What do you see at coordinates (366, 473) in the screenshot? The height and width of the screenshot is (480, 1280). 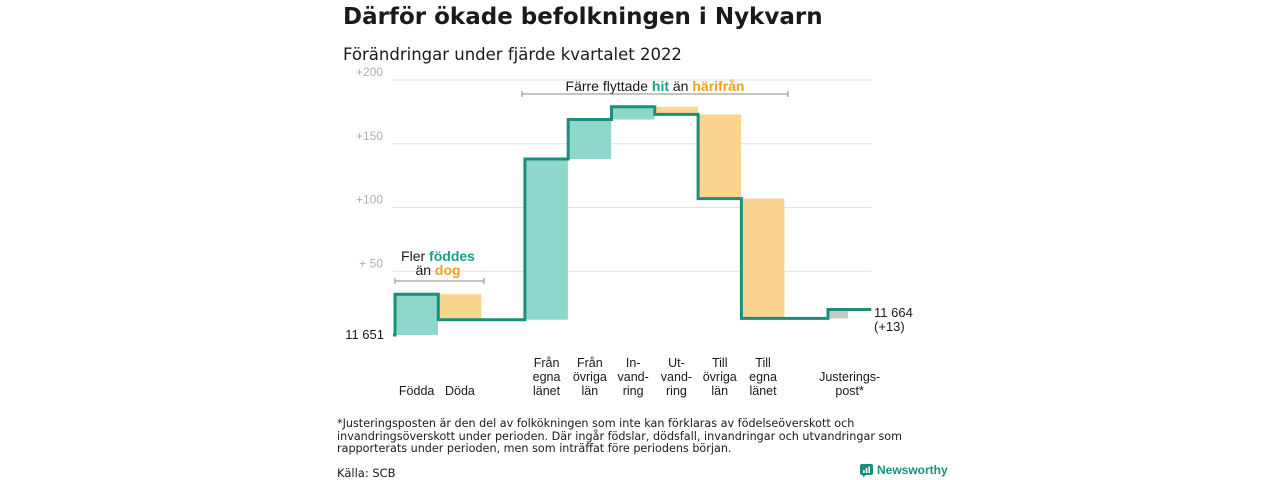 I see `source-label: Källa: SCB` at bounding box center [366, 473].